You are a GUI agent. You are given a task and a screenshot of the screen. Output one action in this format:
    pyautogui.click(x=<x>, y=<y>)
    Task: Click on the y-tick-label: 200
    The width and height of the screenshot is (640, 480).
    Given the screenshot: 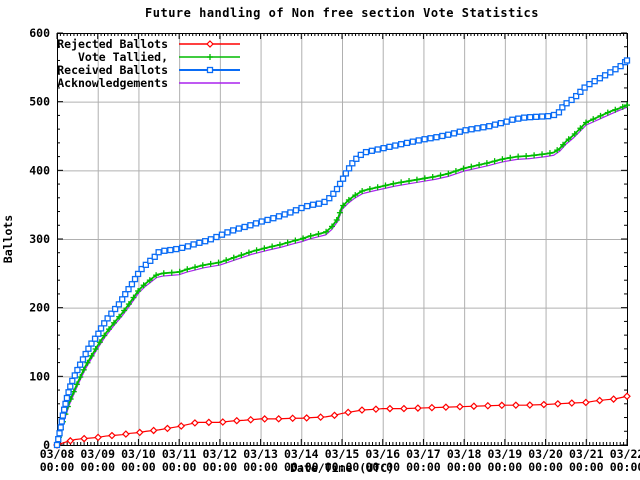 What is the action you would take?
    pyautogui.click(x=39, y=308)
    